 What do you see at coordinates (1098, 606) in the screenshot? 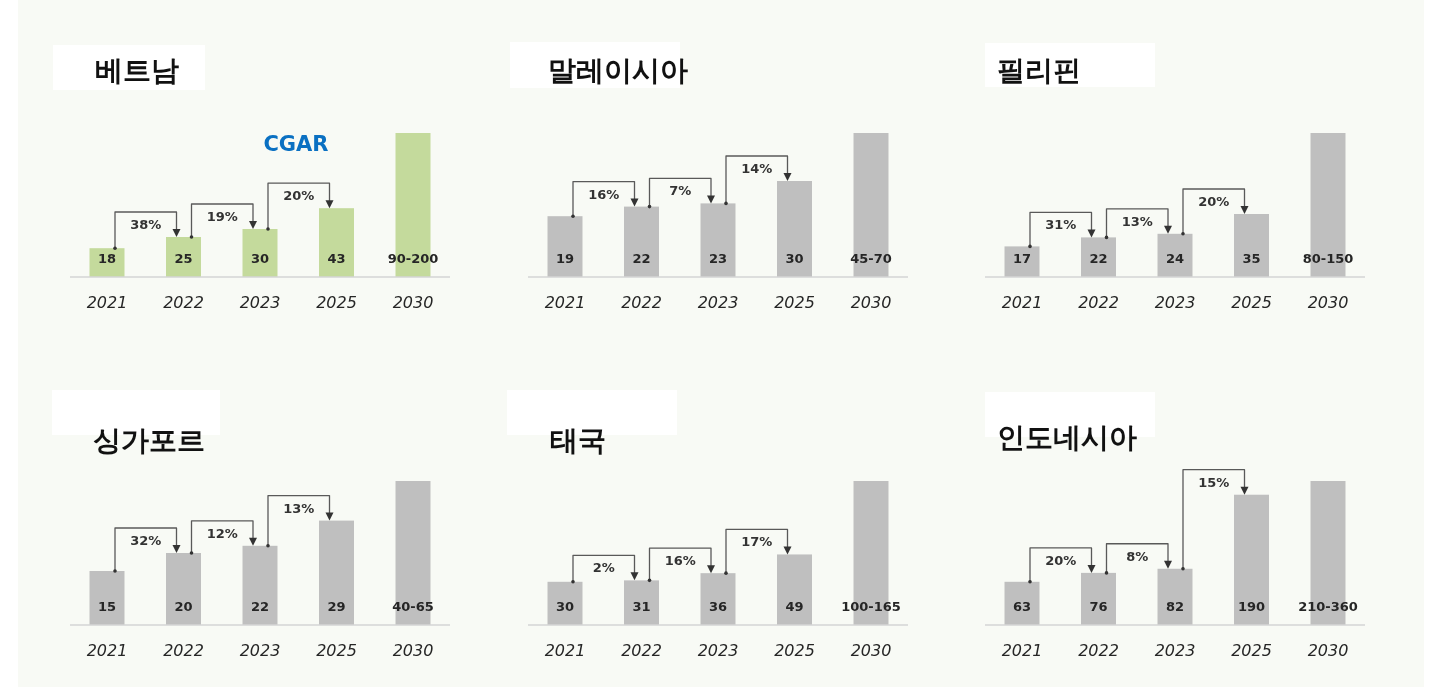
I see `data-label: 76` at bounding box center [1098, 606].